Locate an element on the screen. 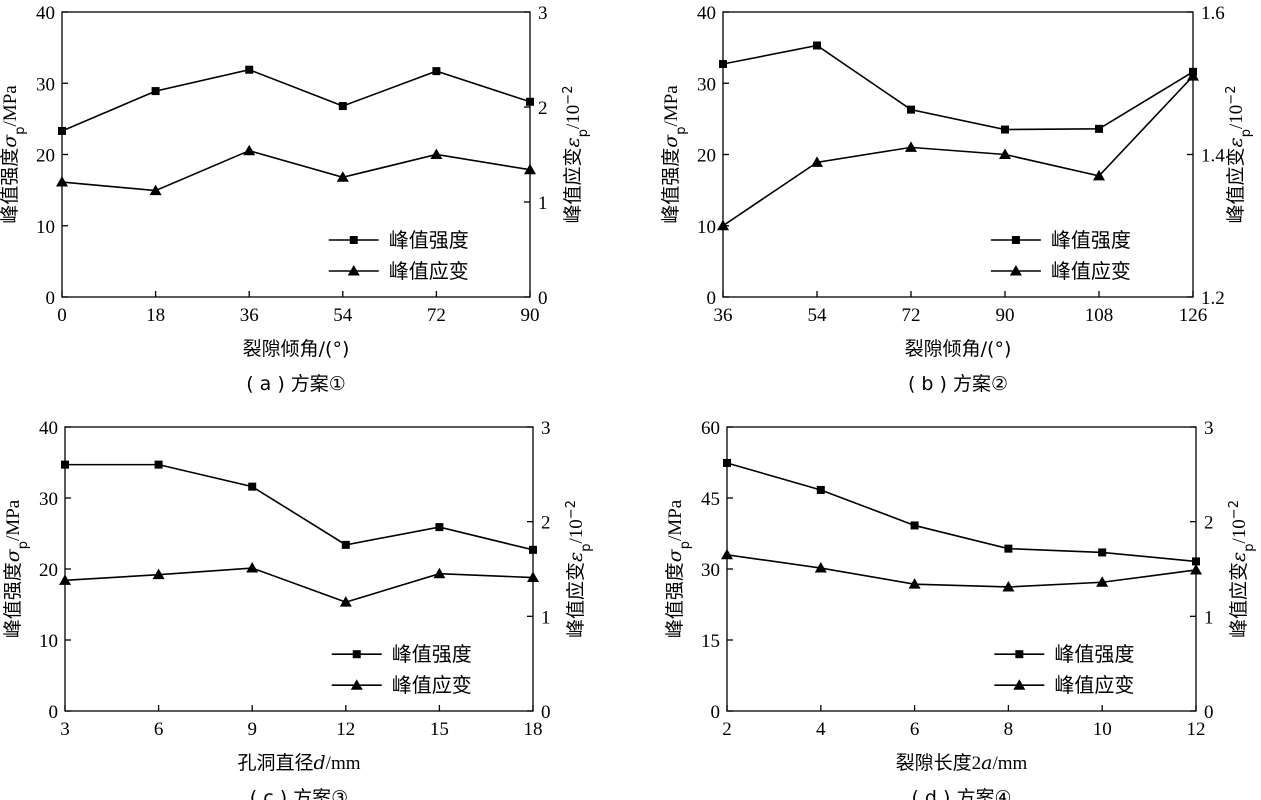 The image size is (1261, 800). panel-caption: ( b ) 方案② is located at coordinates (958, 384).